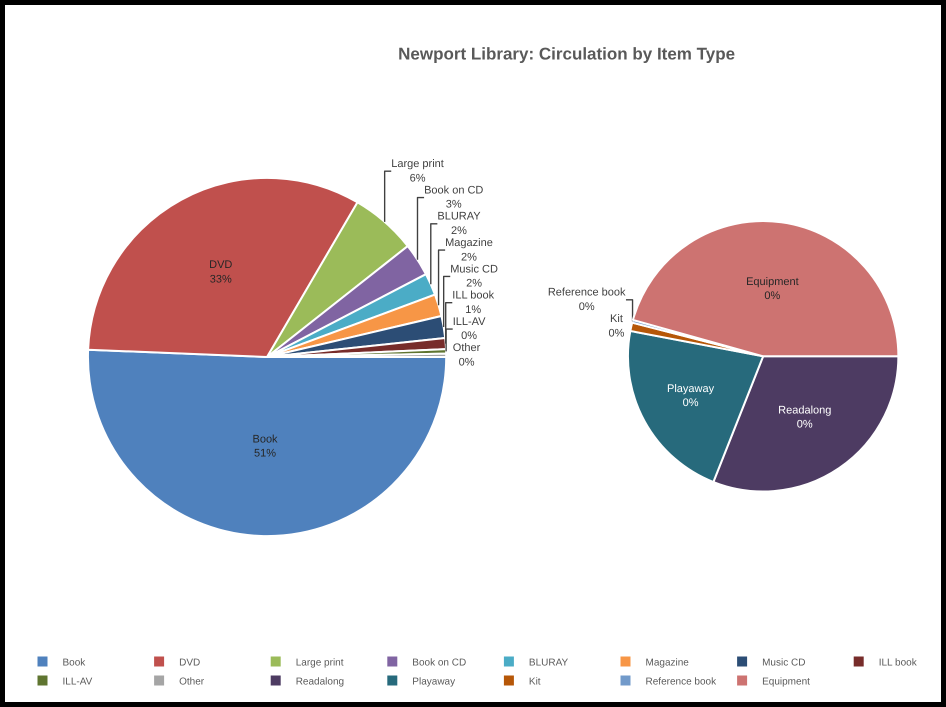  Describe the element at coordinates (74, 662) in the screenshot. I see `legend-label: Book` at that location.